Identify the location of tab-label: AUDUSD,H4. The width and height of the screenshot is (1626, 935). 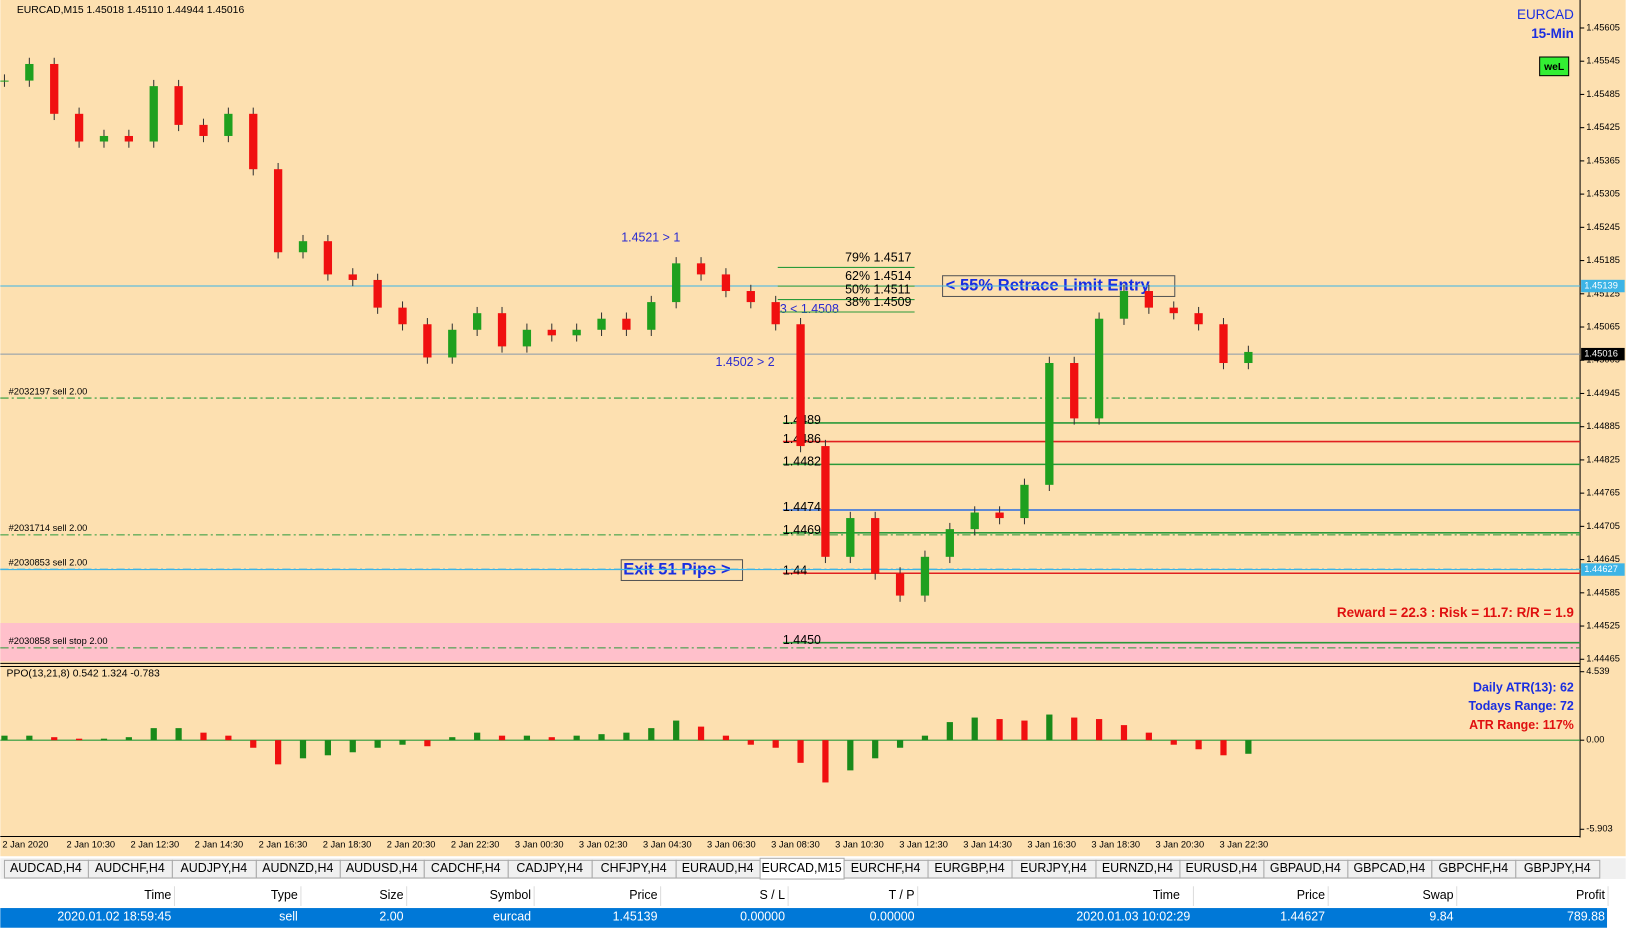
(382, 868).